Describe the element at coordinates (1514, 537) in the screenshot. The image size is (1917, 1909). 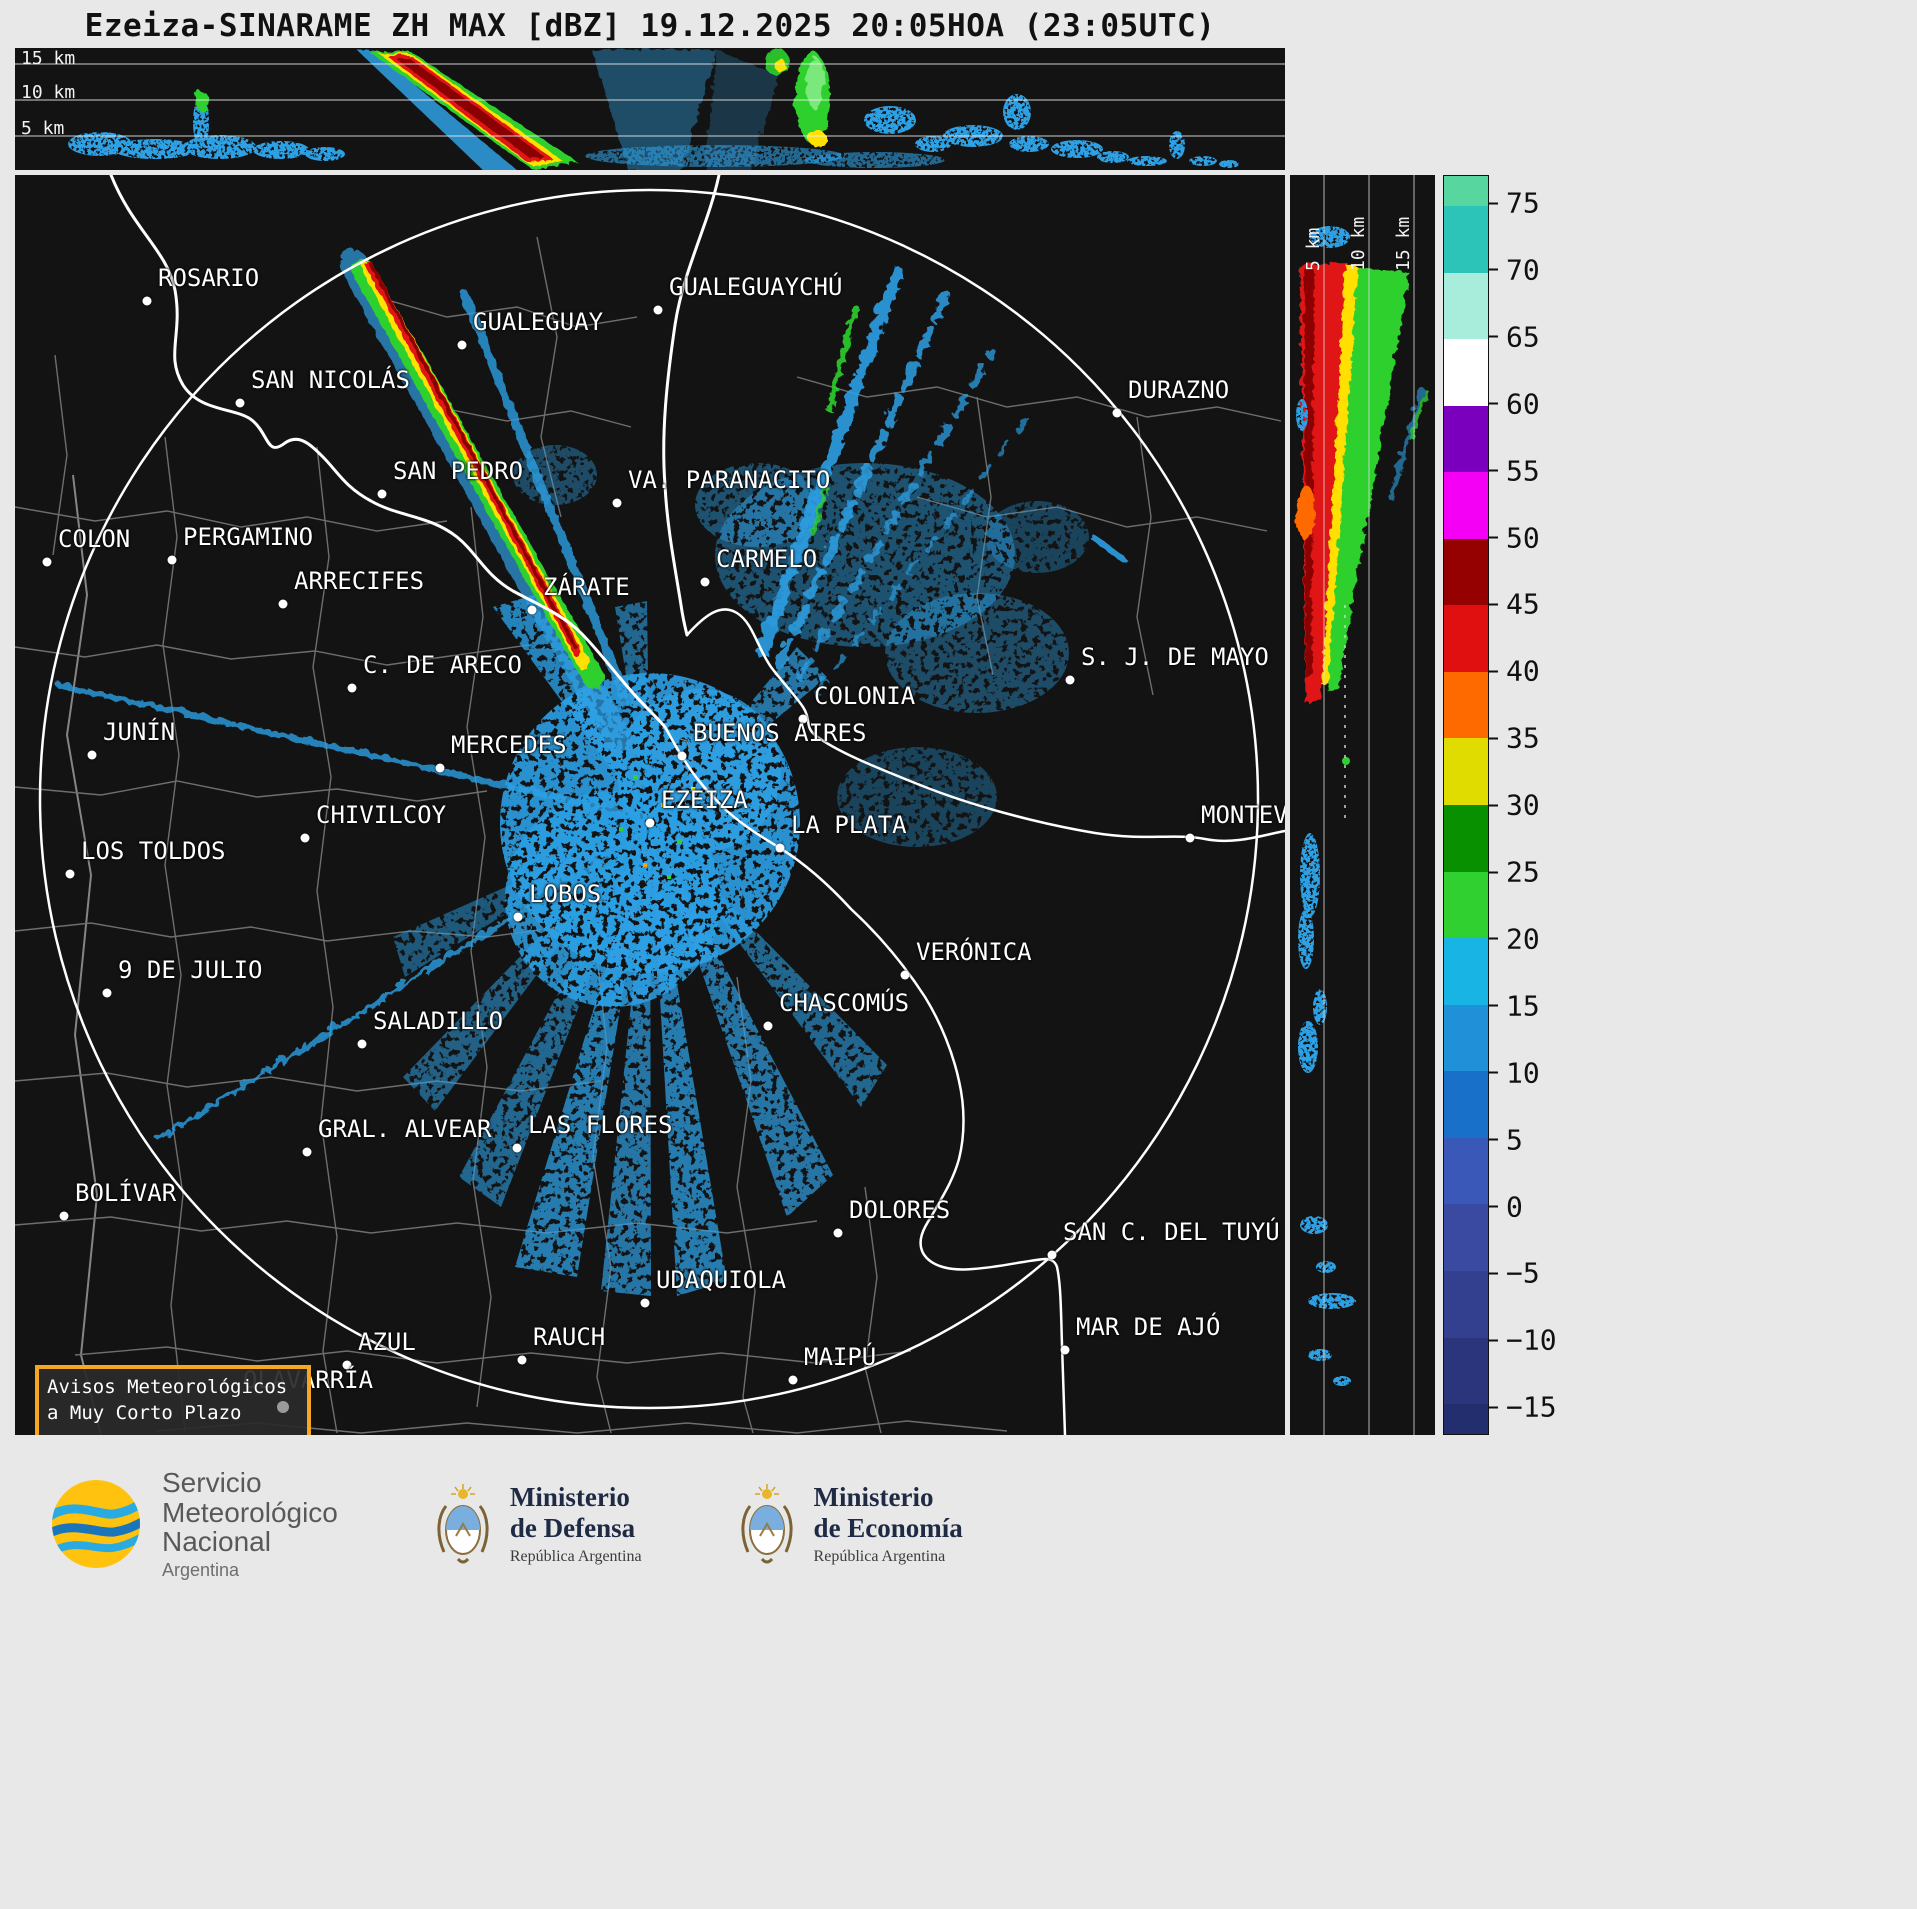
I see `colorbar-tick: 50` at that location.